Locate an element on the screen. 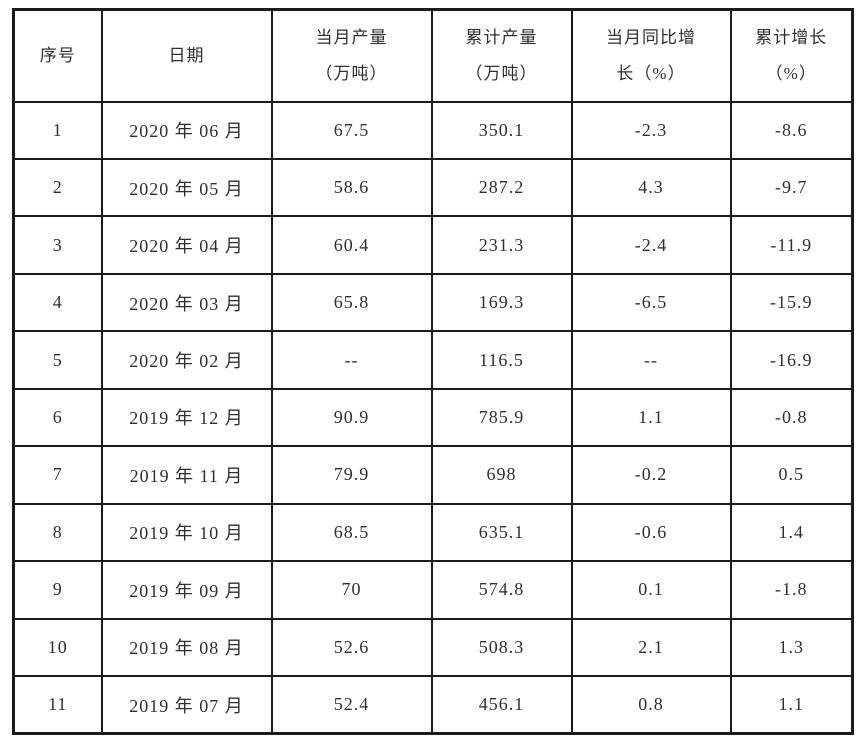 This screenshot has height=743, width=864. cell-date: 2019 年 10 月 is located at coordinates (186, 532).